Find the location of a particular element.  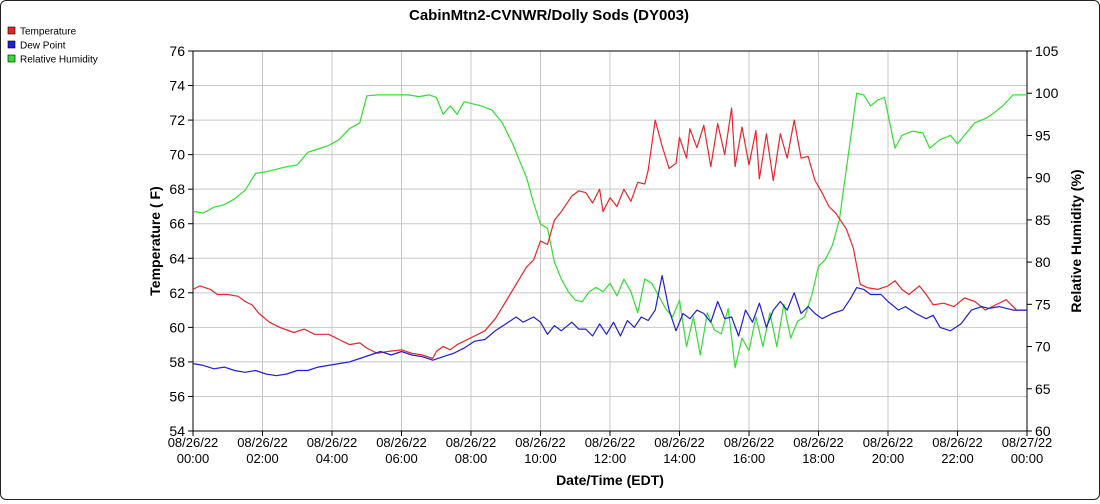

y-left-tick-label: 58 is located at coordinates (177, 362).